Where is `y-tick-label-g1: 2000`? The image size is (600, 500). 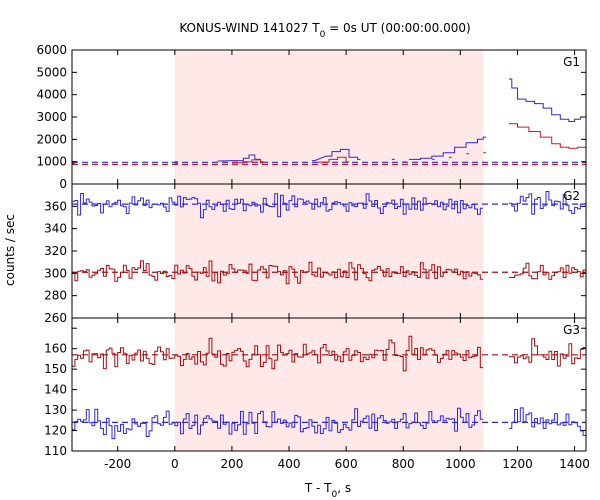 y-tick-label-g1: 2000 is located at coordinates (51, 139).